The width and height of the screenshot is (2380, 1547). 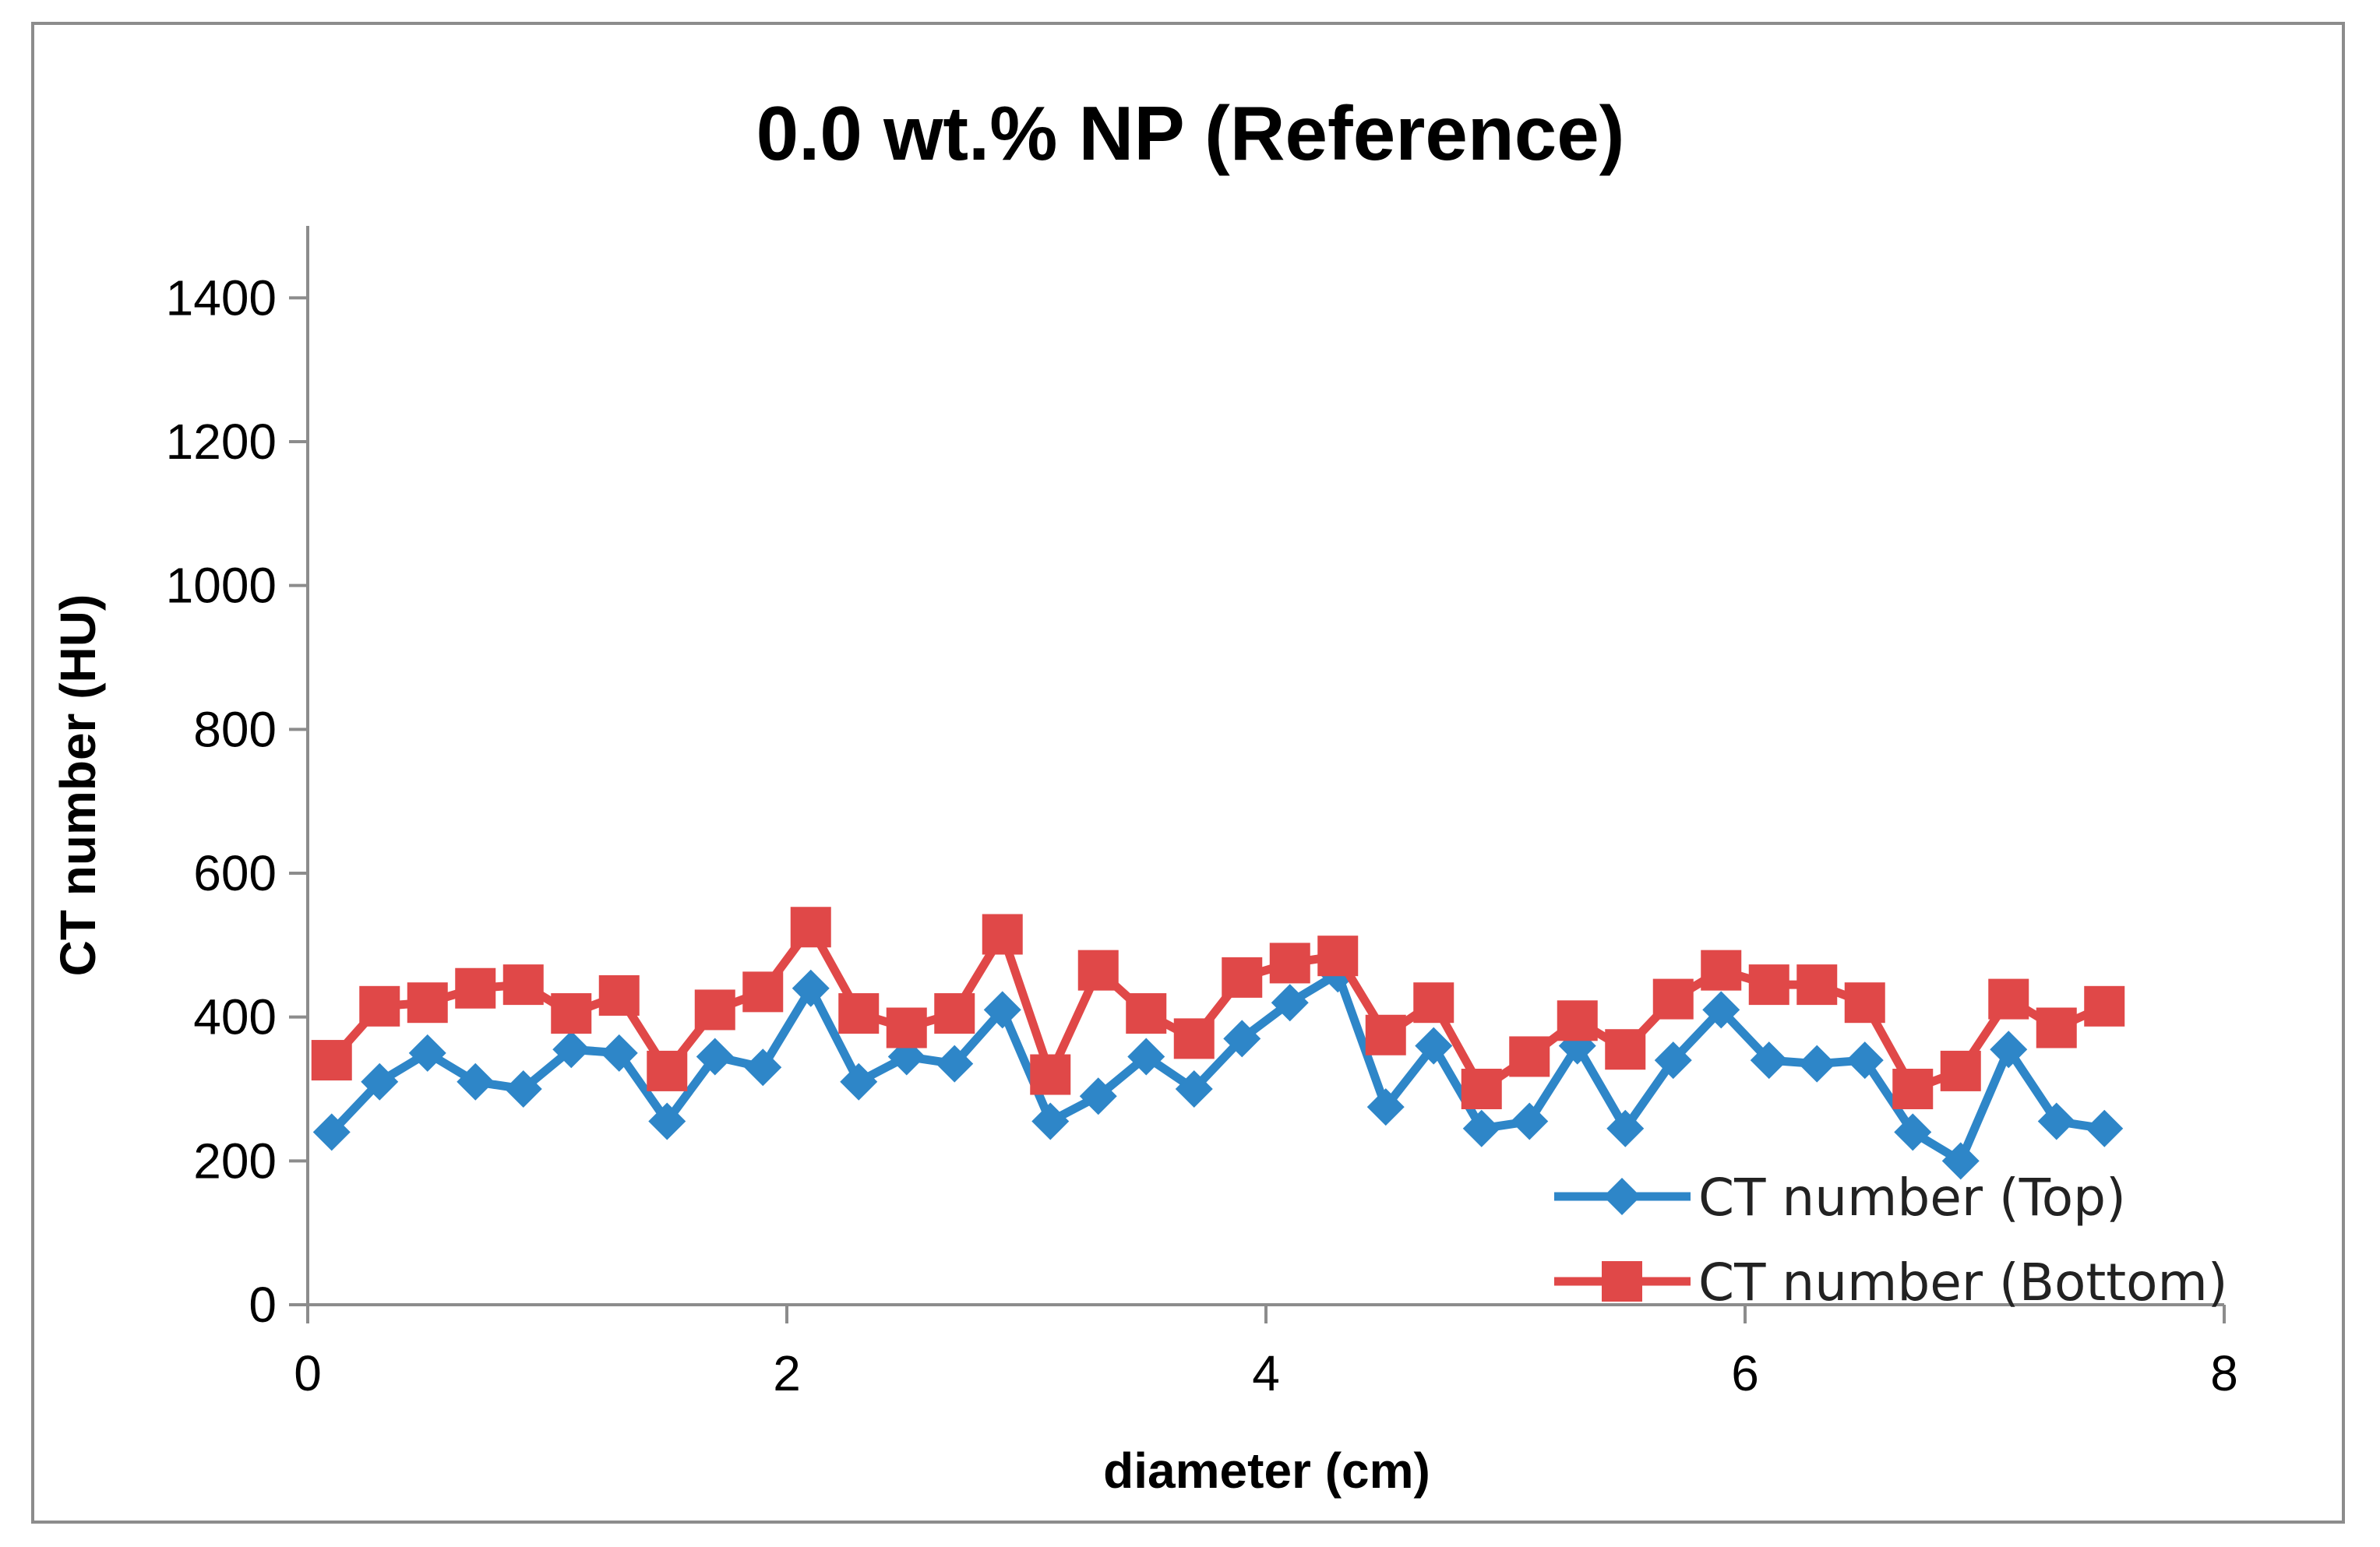 I want to click on y-tick-label: 200, so click(x=235, y=1161).